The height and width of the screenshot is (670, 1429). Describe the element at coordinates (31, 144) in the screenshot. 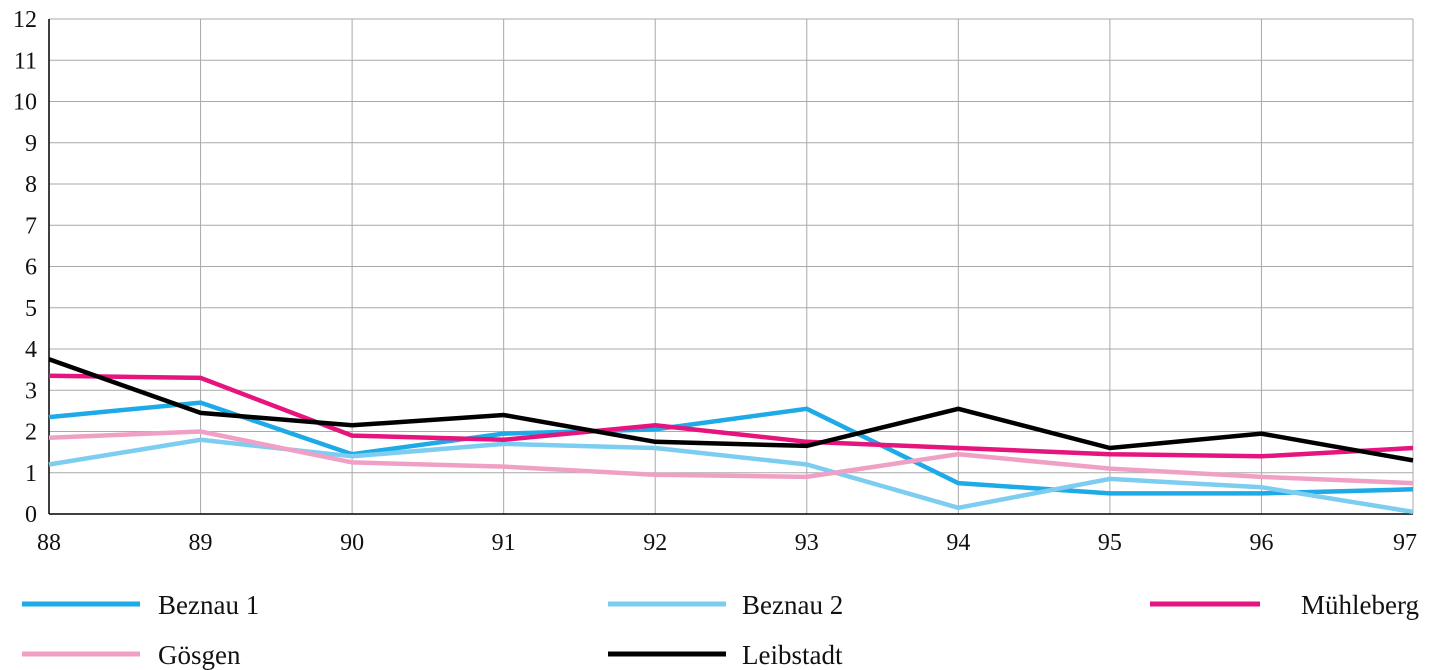

I see `y-tick-label: 9` at that location.